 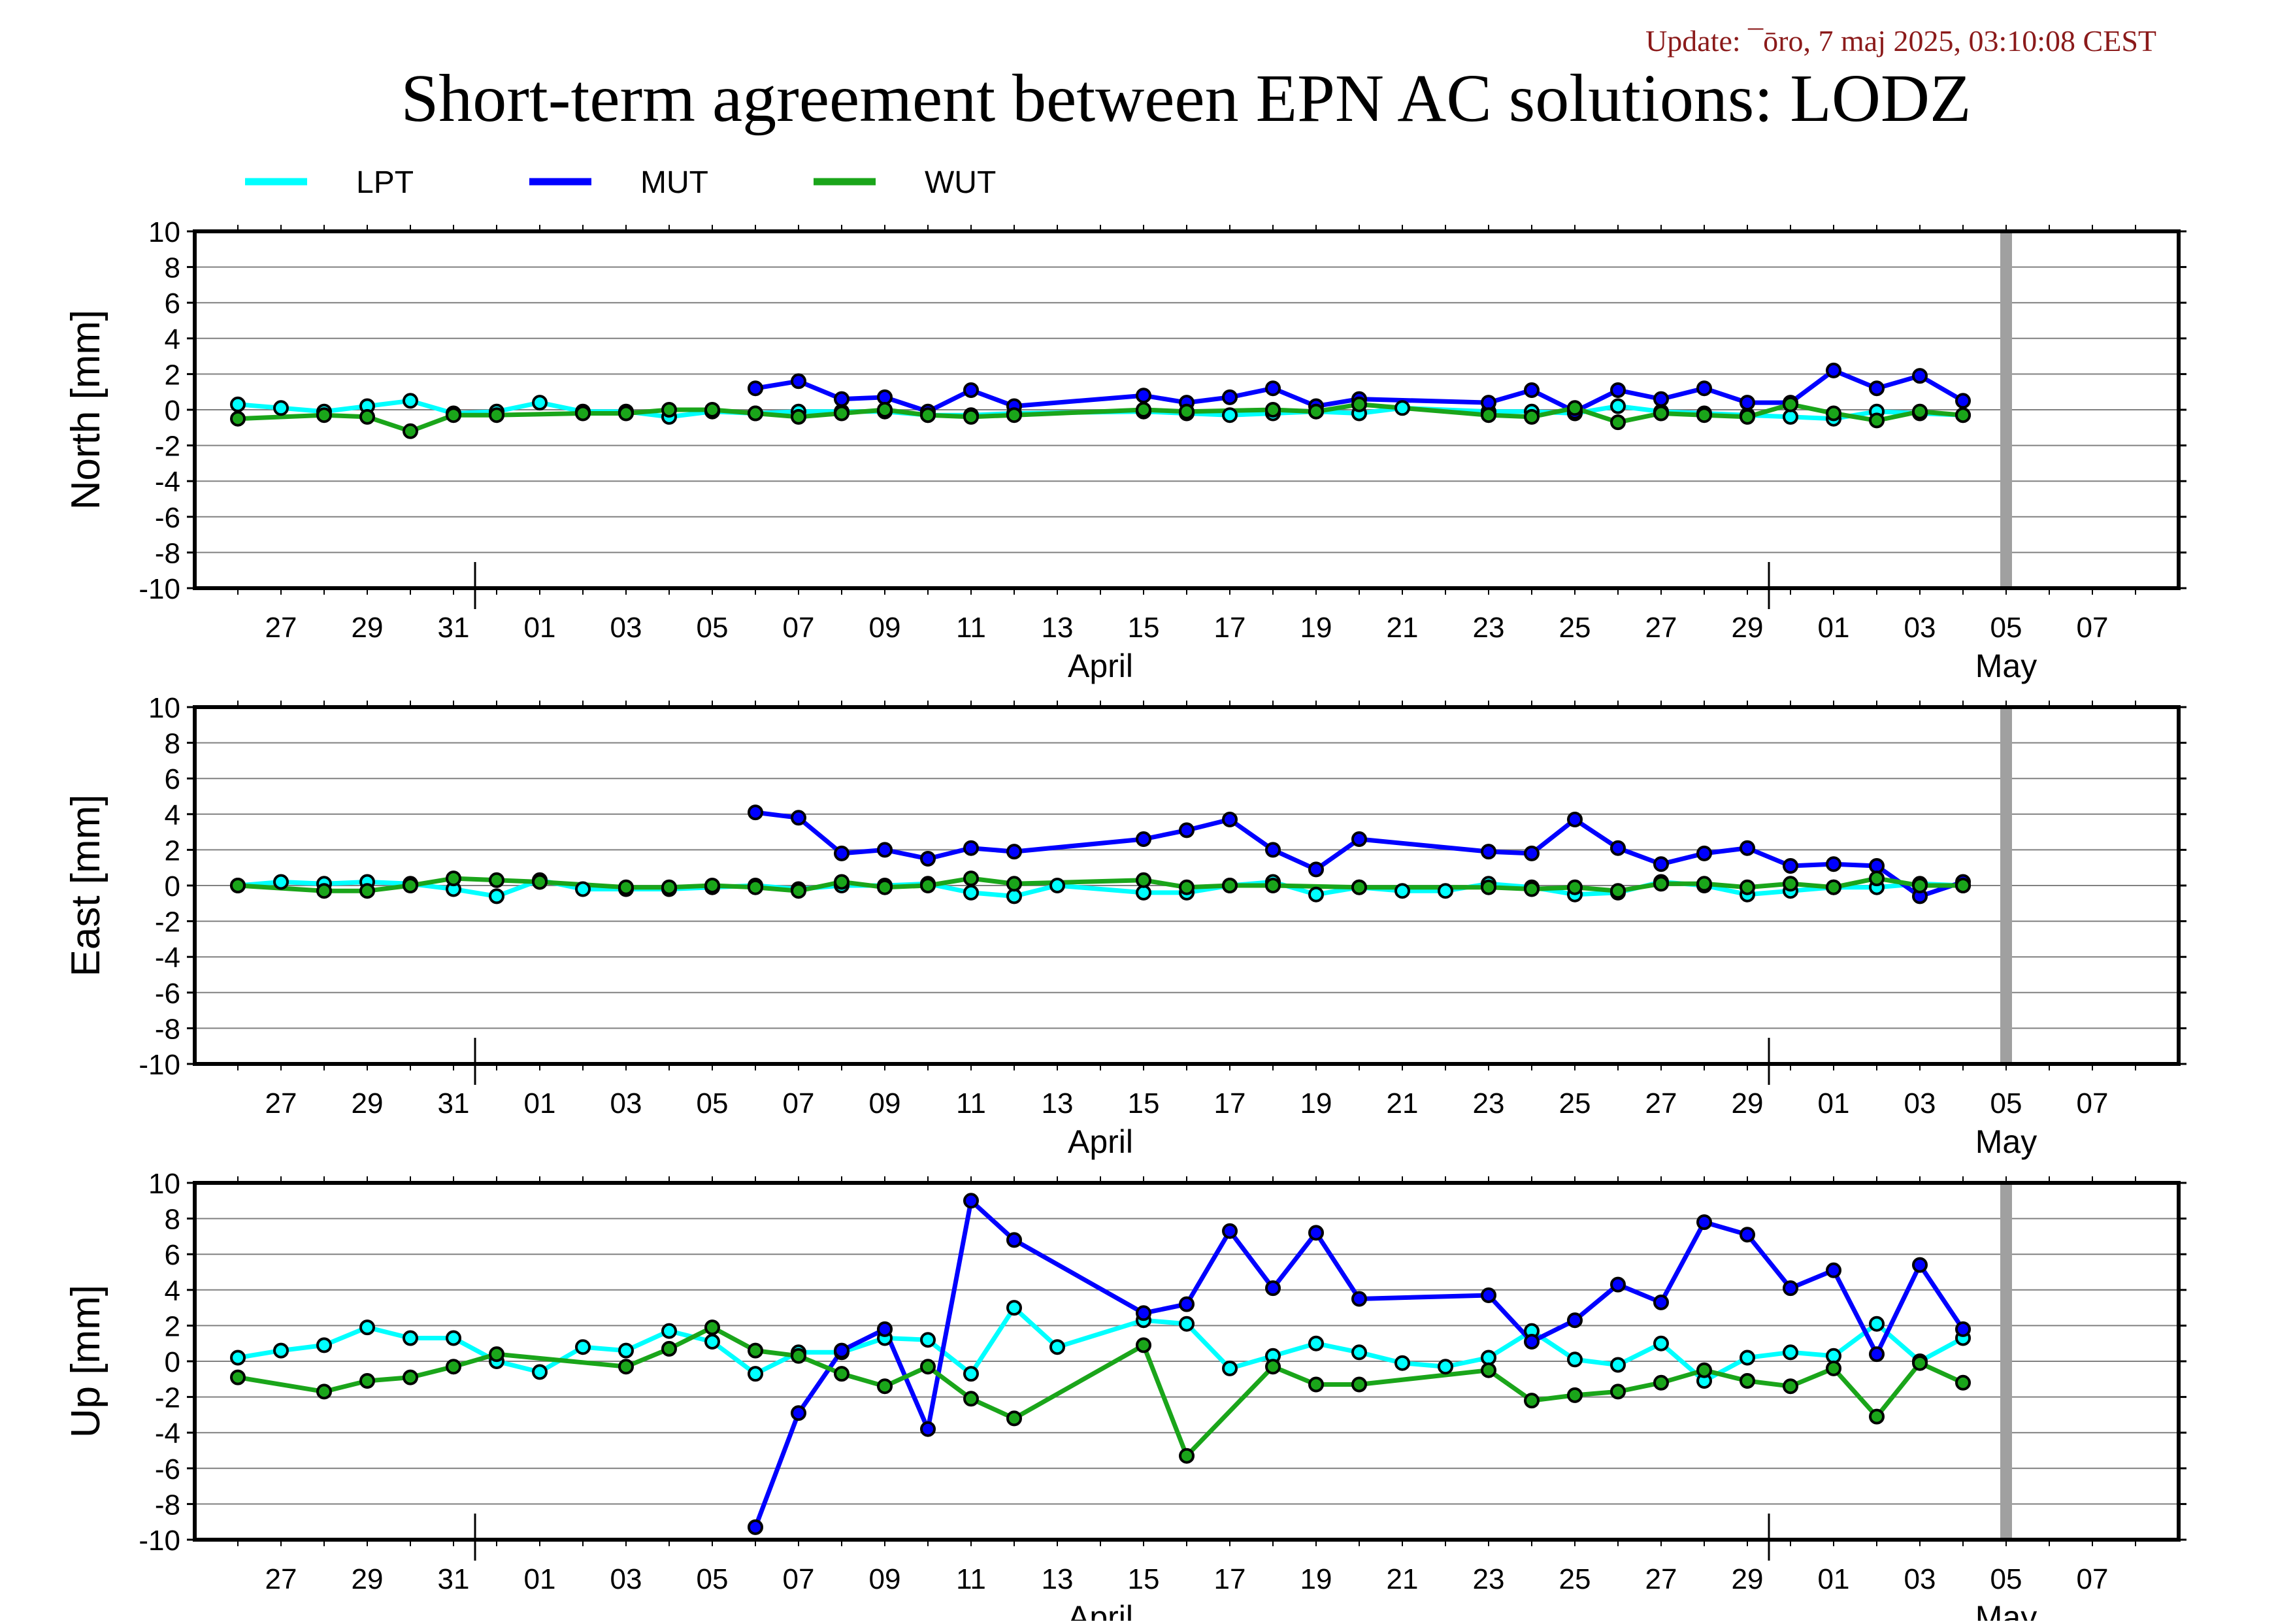 I want to click on x-tick-label: 25, so click(x=1575, y=628).